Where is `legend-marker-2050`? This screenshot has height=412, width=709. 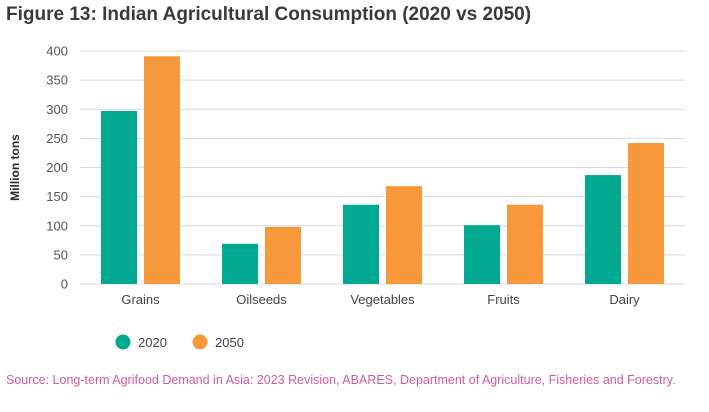 legend-marker-2050 is located at coordinates (200, 342).